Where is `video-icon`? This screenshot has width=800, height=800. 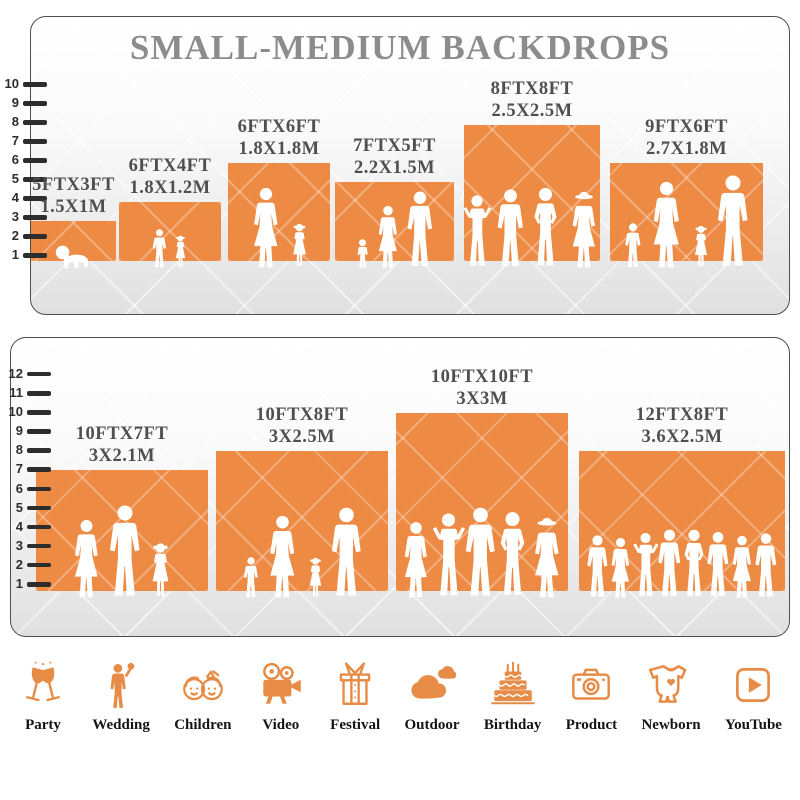 video-icon is located at coordinates (281, 685).